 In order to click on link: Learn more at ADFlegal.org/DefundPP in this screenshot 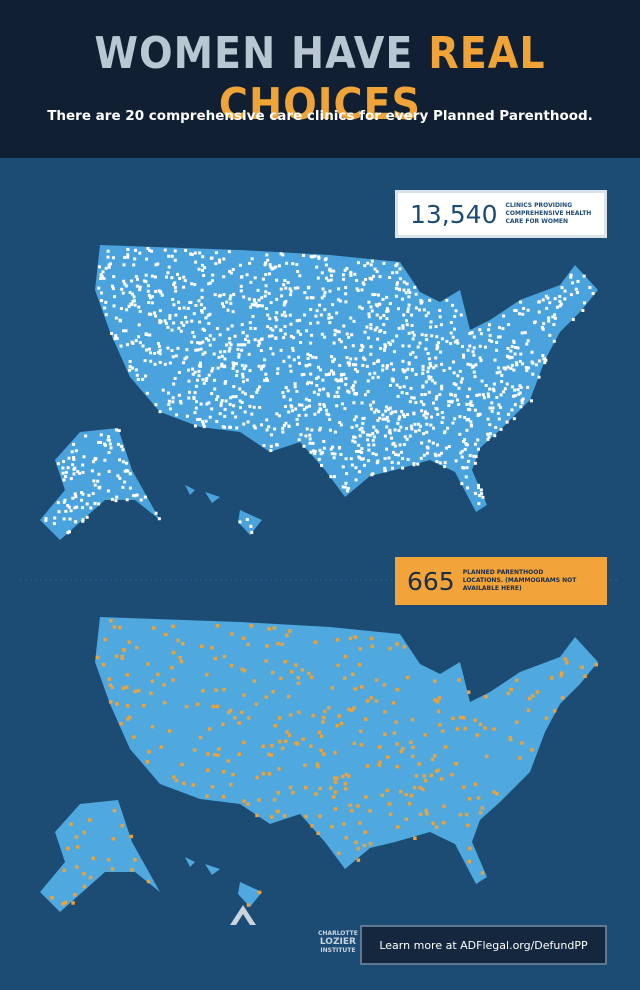, I will do `click(483, 945)`.